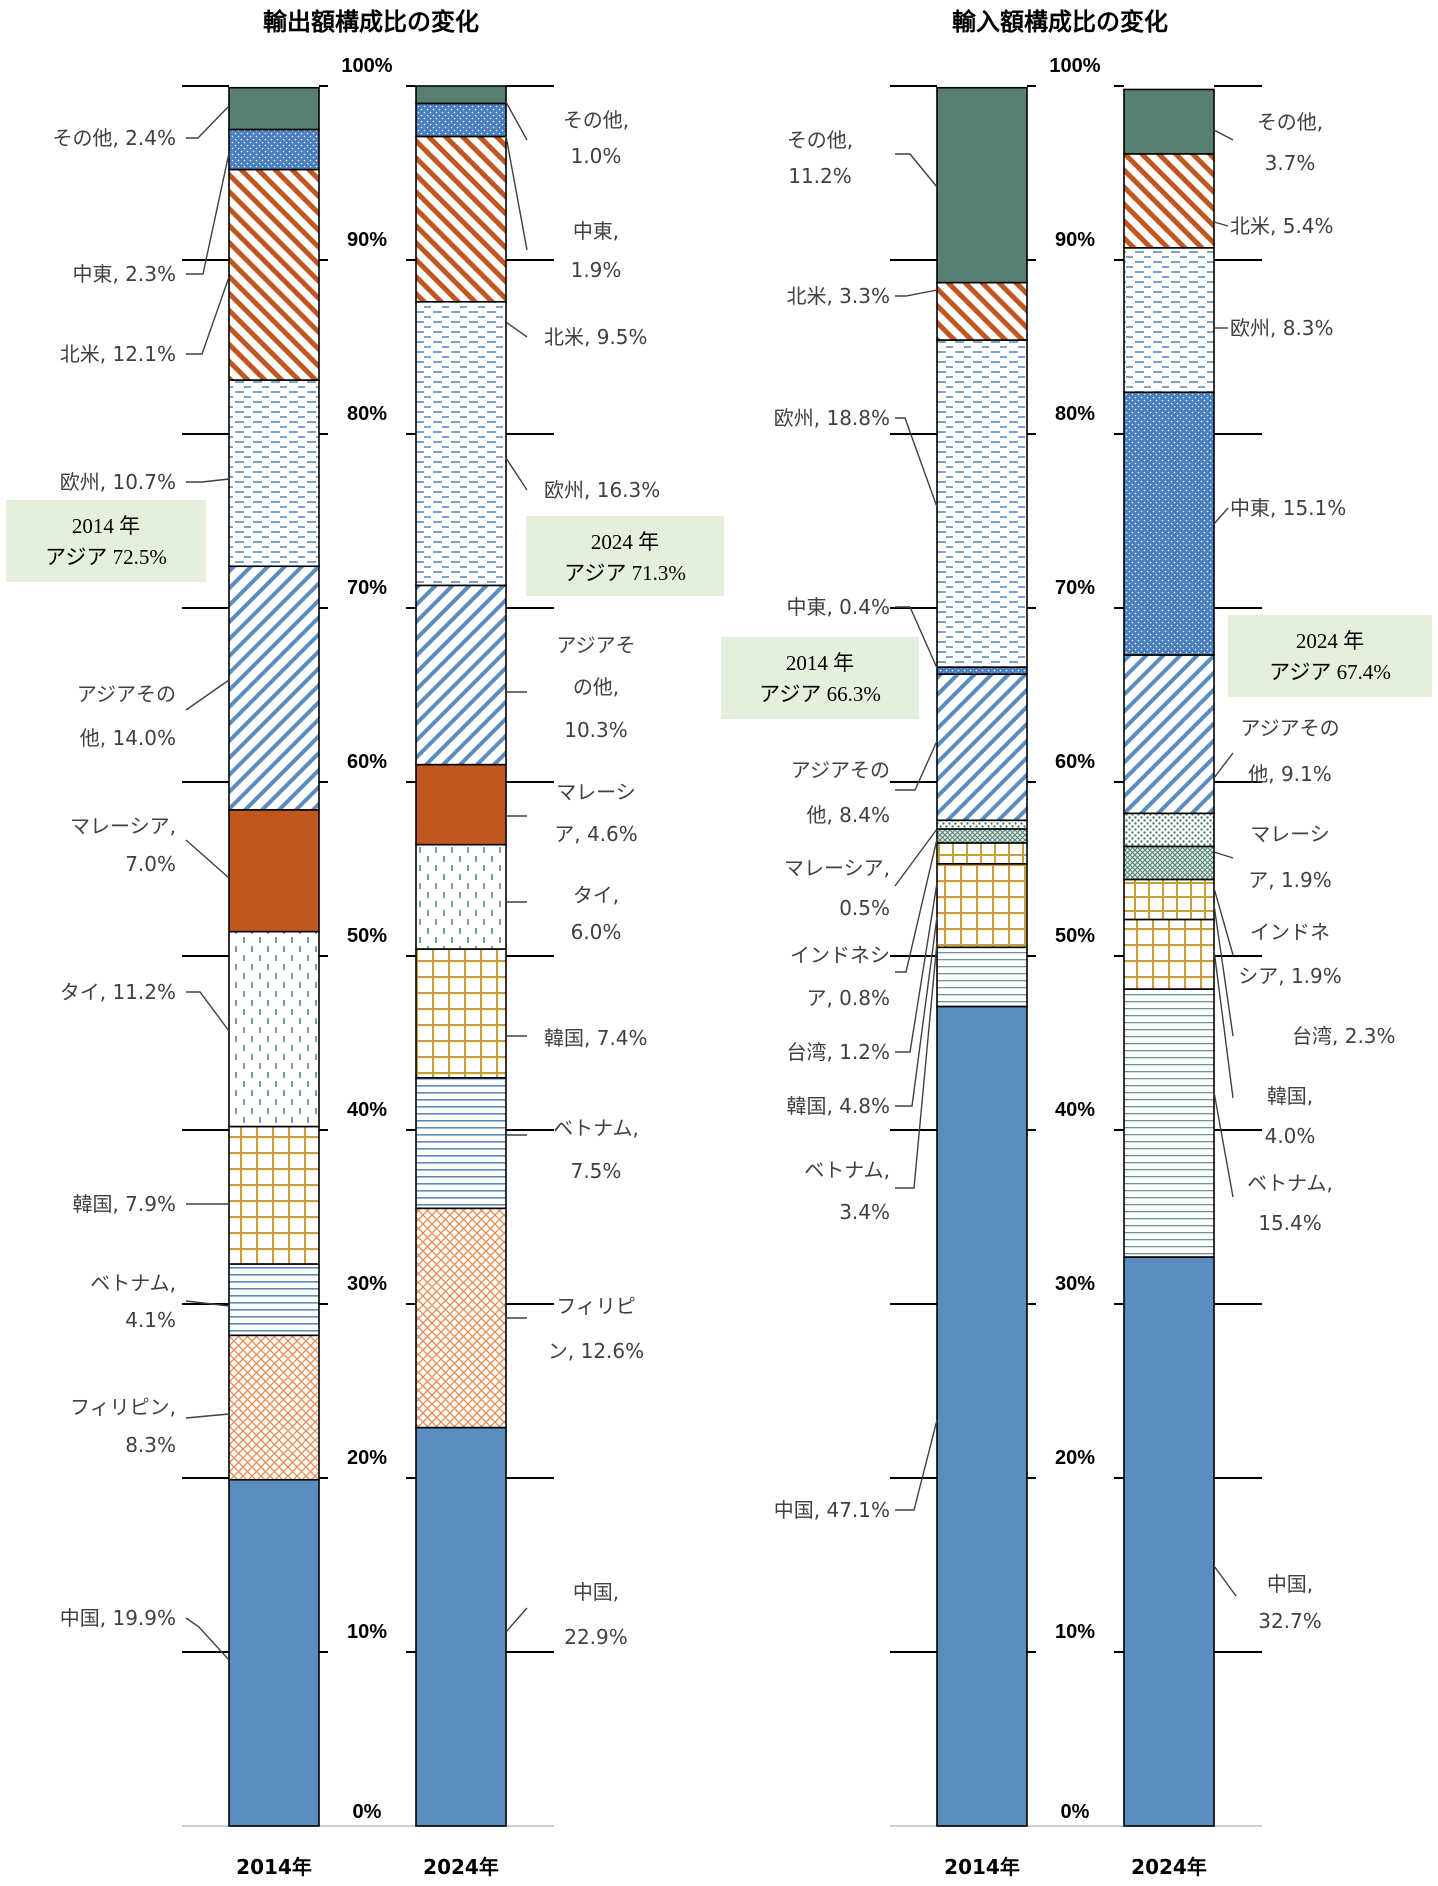  Describe the element at coordinates (1290, 932) in the screenshot. I see `data-label: インドネ` at that location.